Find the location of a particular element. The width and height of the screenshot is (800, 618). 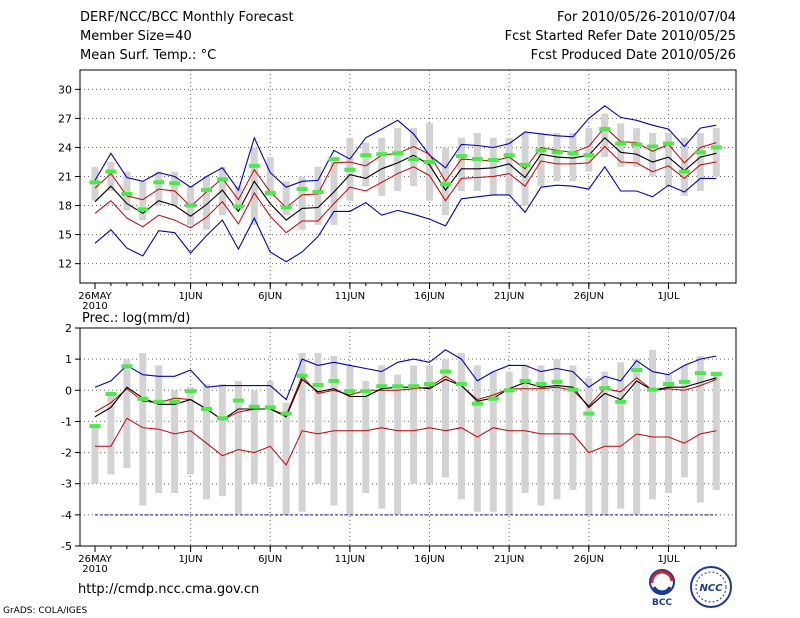

temp-mean-line is located at coordinates (405, 179).